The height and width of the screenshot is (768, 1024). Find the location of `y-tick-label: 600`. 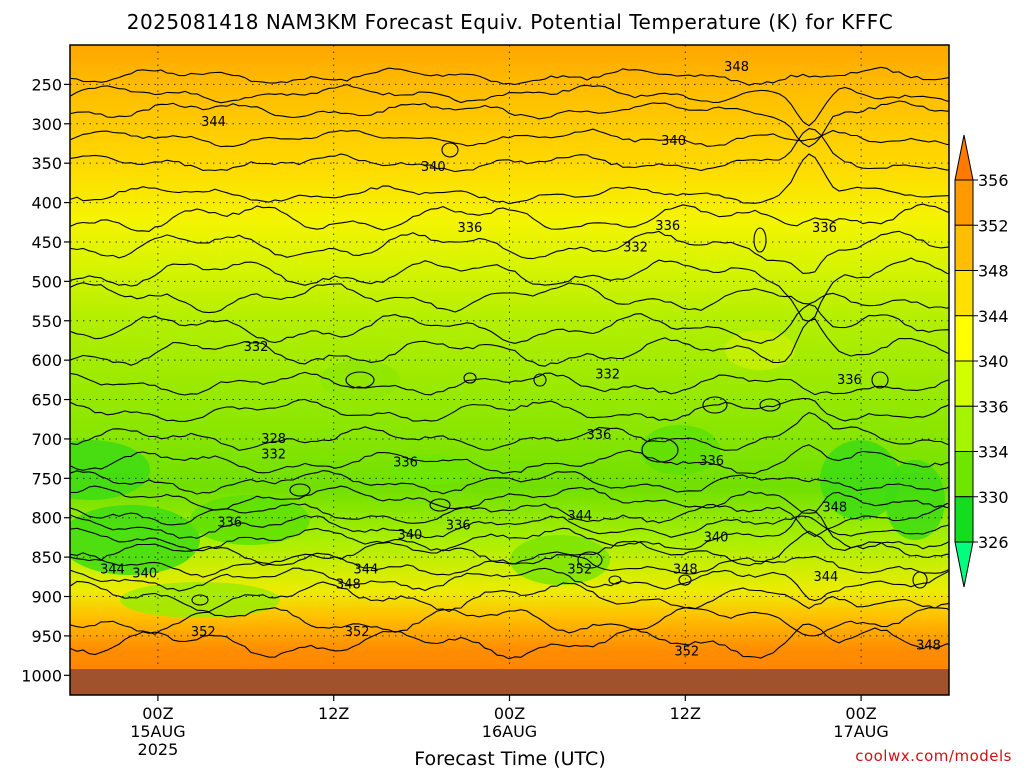

y-tick-label: 600 is located at coordinates (46, 360).